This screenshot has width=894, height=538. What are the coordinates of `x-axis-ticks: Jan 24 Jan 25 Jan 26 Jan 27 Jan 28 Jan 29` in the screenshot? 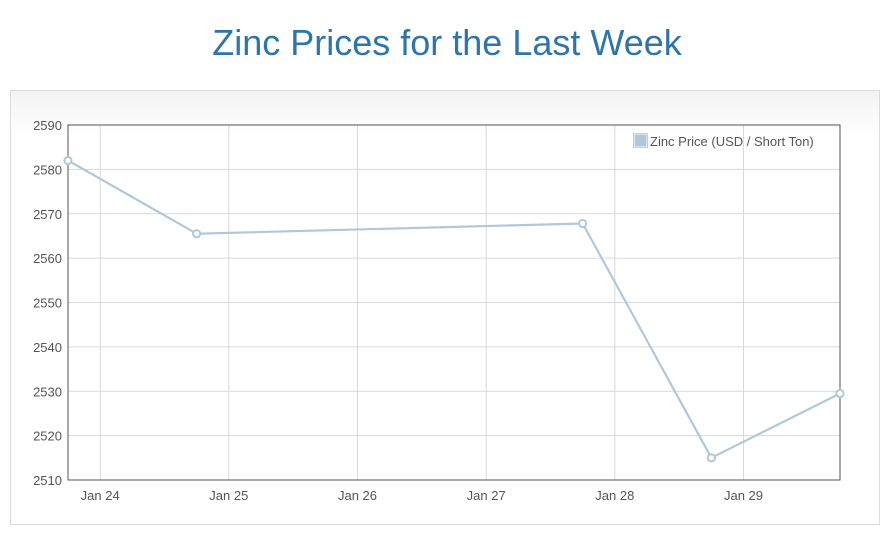 It's located at (422, 495).